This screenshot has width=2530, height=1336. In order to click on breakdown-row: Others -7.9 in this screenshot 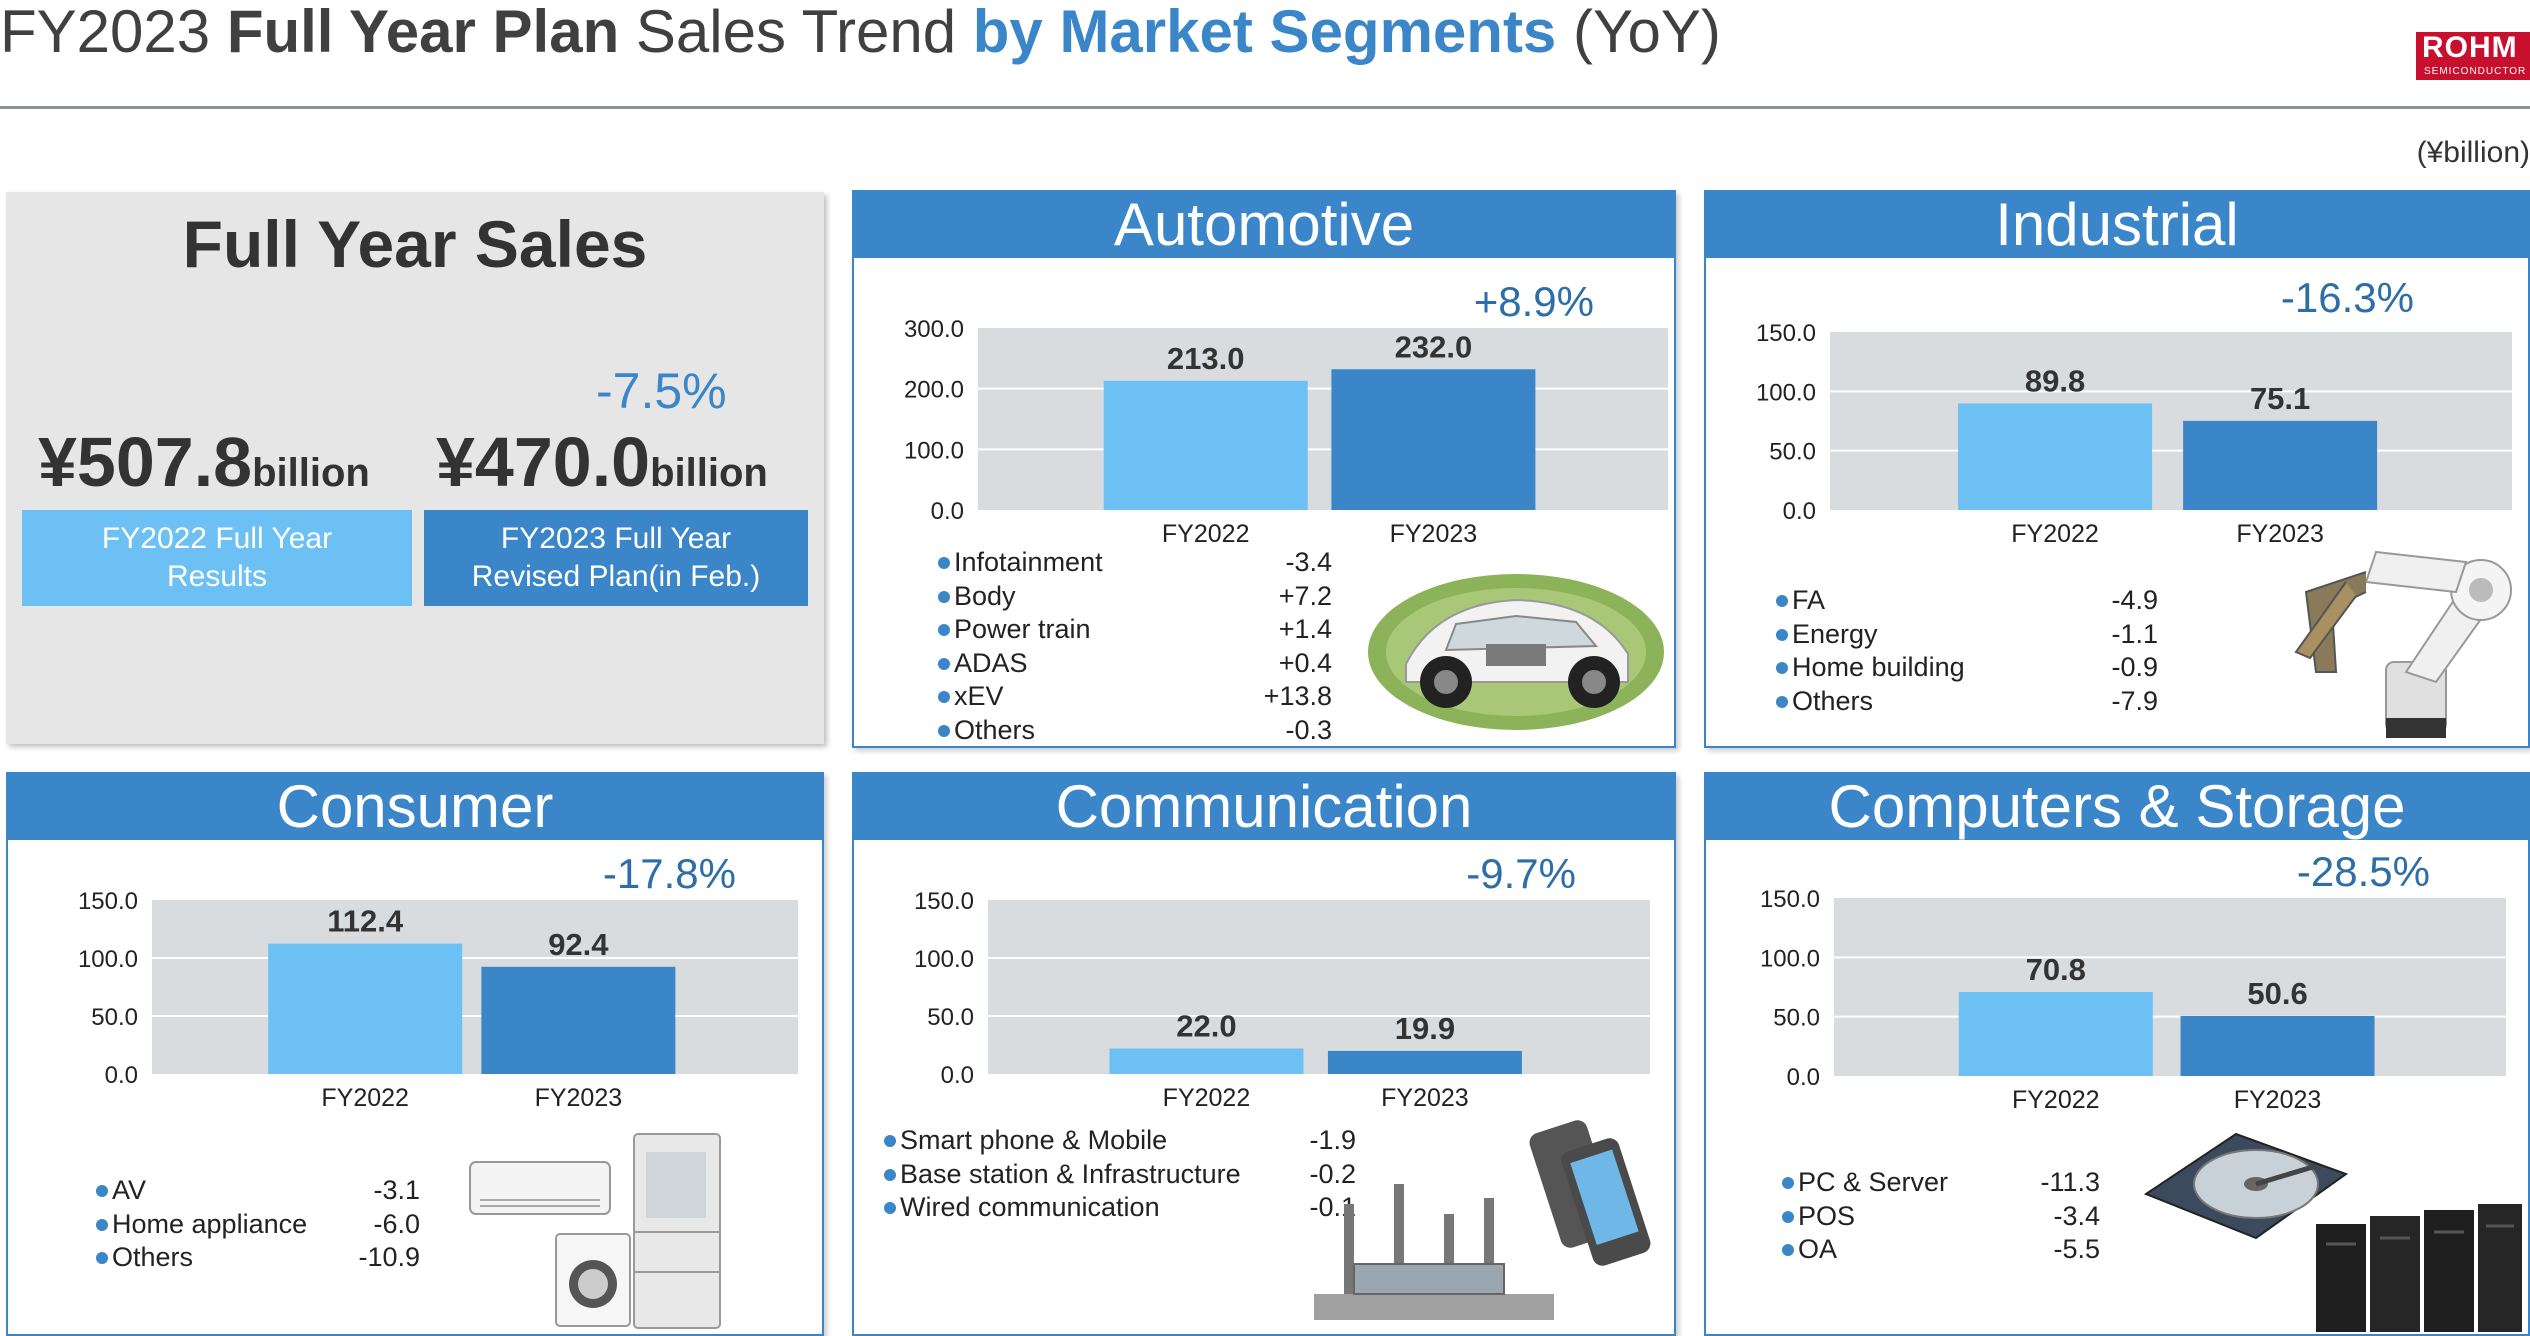, I will do `click(1967, 702)`.